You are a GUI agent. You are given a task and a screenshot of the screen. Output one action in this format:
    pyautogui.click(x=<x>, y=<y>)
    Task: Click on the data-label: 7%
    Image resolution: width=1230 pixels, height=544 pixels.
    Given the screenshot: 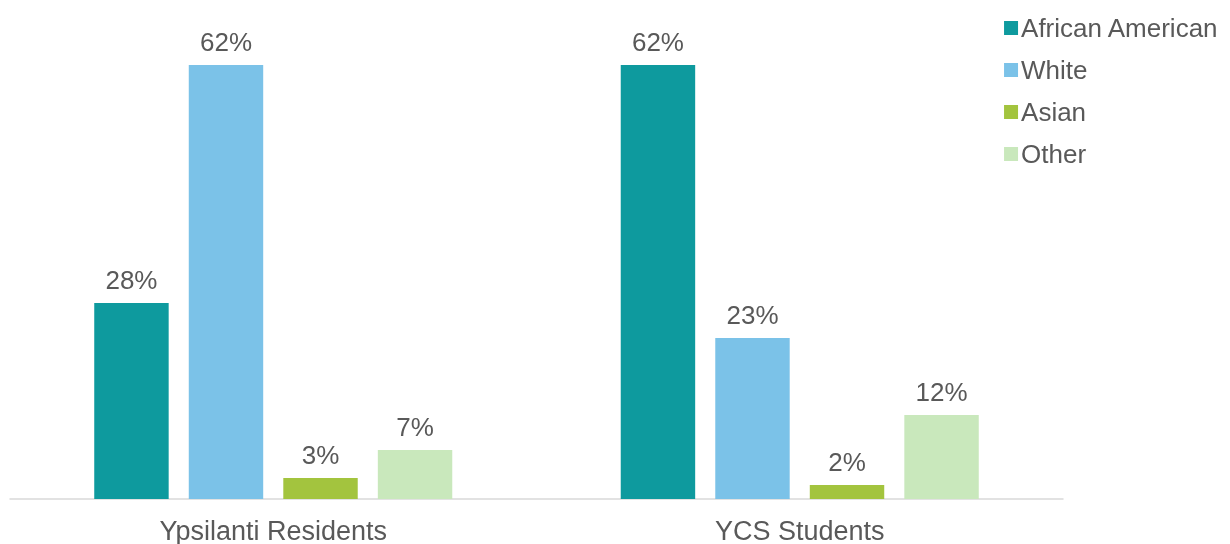 What is the action you would take?
    pyautogui.click(x=415, y=427)
    